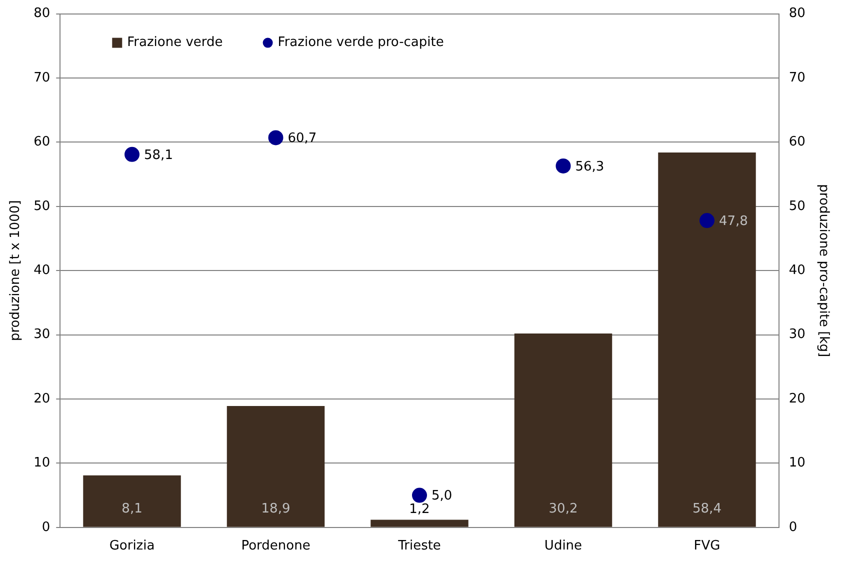 The height and width of the screenshot is (561, 843). I want to click on legend-label: Frazione verde, so click(175, 42).